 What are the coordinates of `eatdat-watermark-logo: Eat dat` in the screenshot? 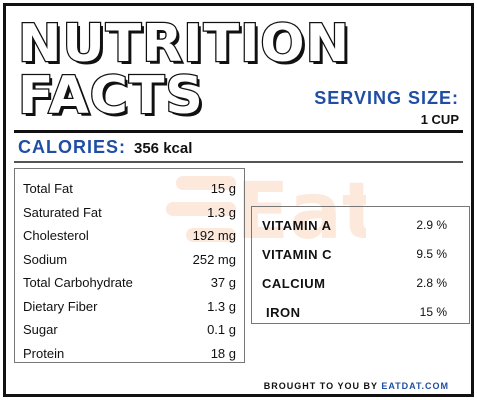 It's located at (266, 212).